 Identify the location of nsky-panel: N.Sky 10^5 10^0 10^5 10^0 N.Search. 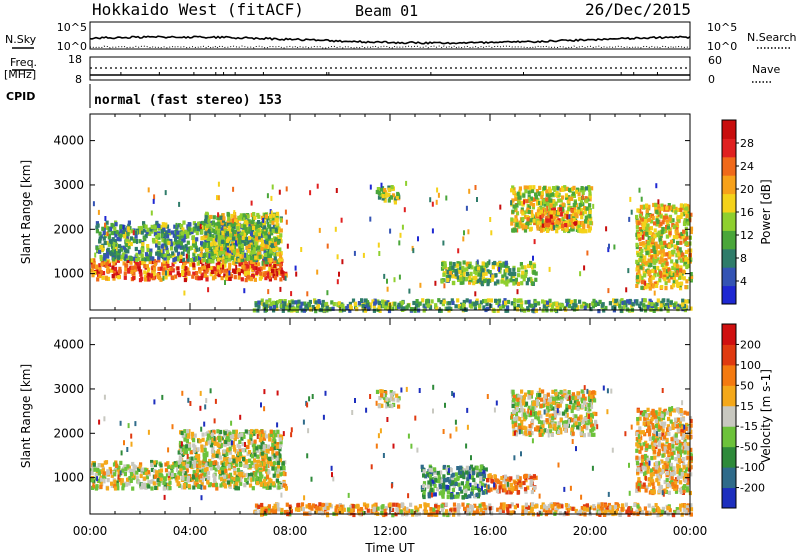
(401, 37).